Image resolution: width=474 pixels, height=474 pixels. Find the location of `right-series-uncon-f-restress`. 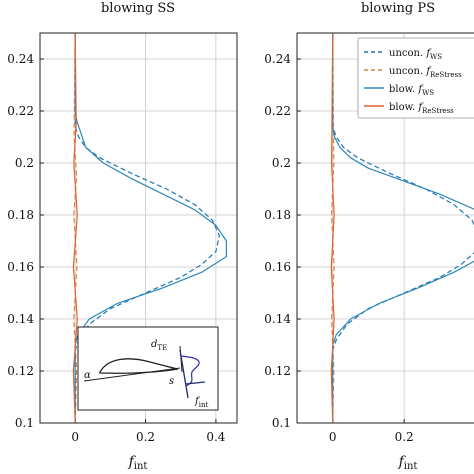

right-series-uncon-f-restress is located at coordinates (333, 228).